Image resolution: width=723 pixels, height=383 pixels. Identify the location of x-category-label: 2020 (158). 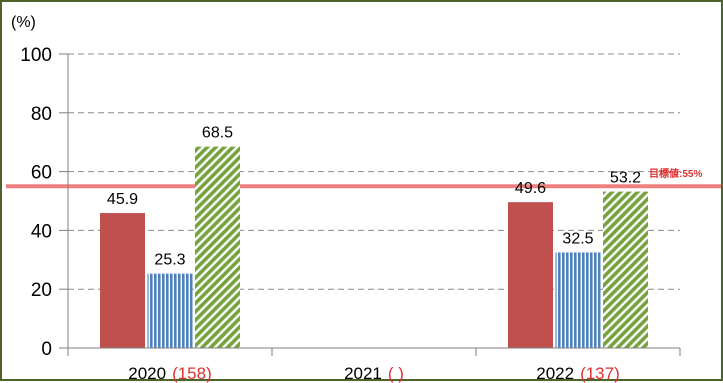
(170, 373).